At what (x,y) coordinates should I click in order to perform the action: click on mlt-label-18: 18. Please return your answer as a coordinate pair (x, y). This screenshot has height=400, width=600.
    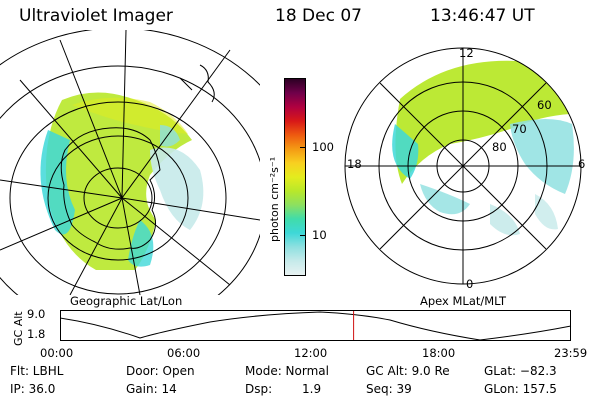
    Looking at the image, I should click on (354, 164).